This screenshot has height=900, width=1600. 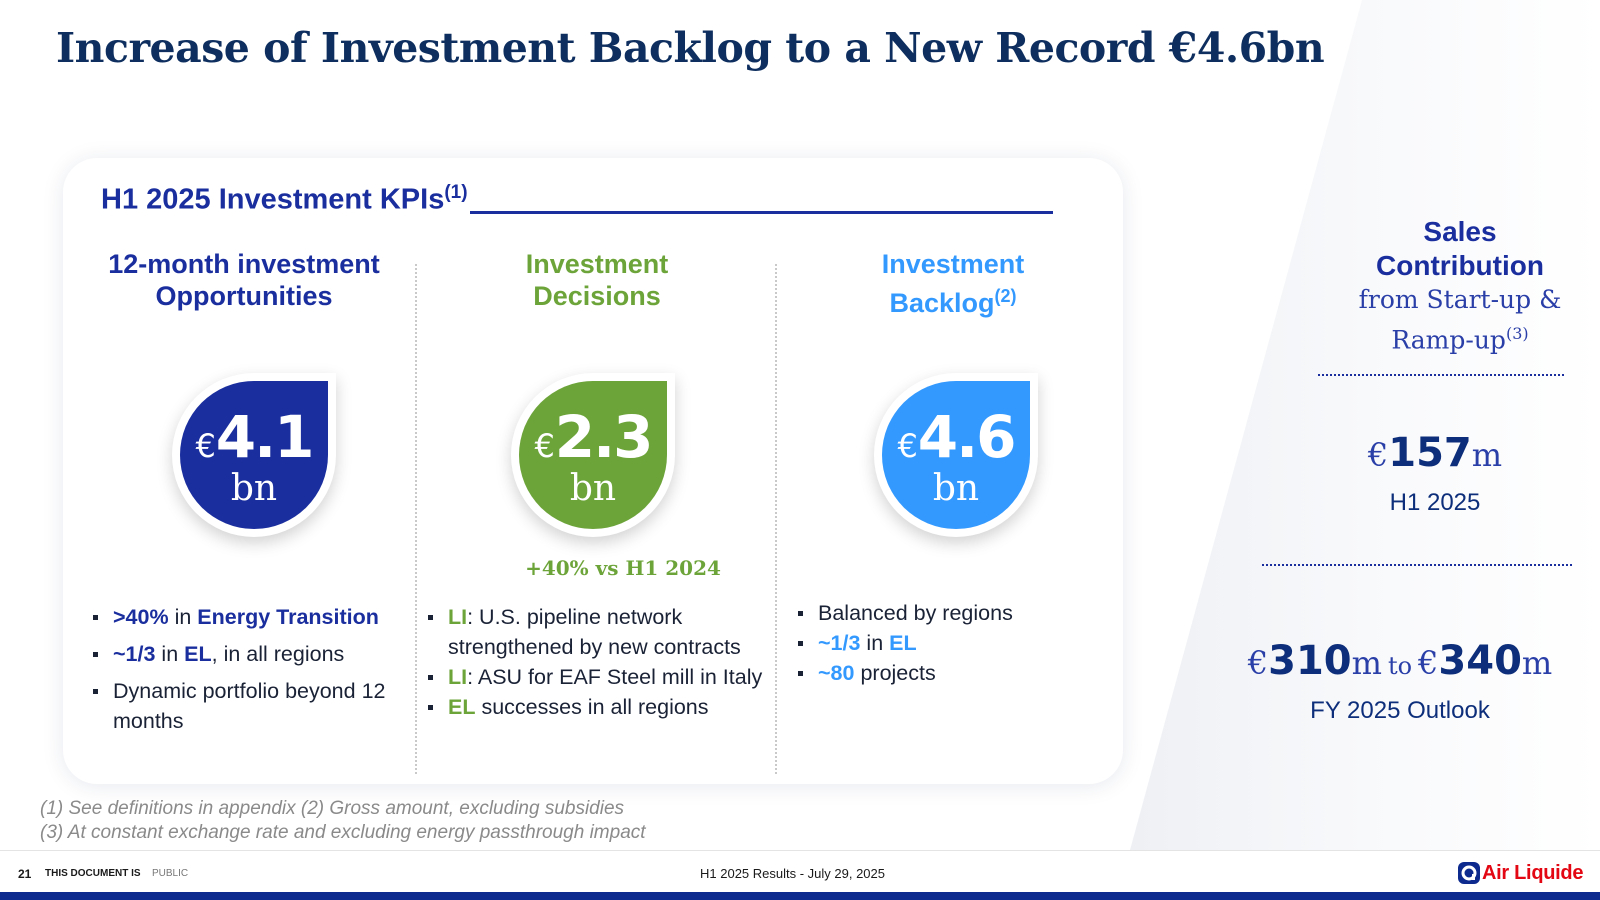 I want to click on list-item: EL successes in all regions, so click(x=600, y=707).